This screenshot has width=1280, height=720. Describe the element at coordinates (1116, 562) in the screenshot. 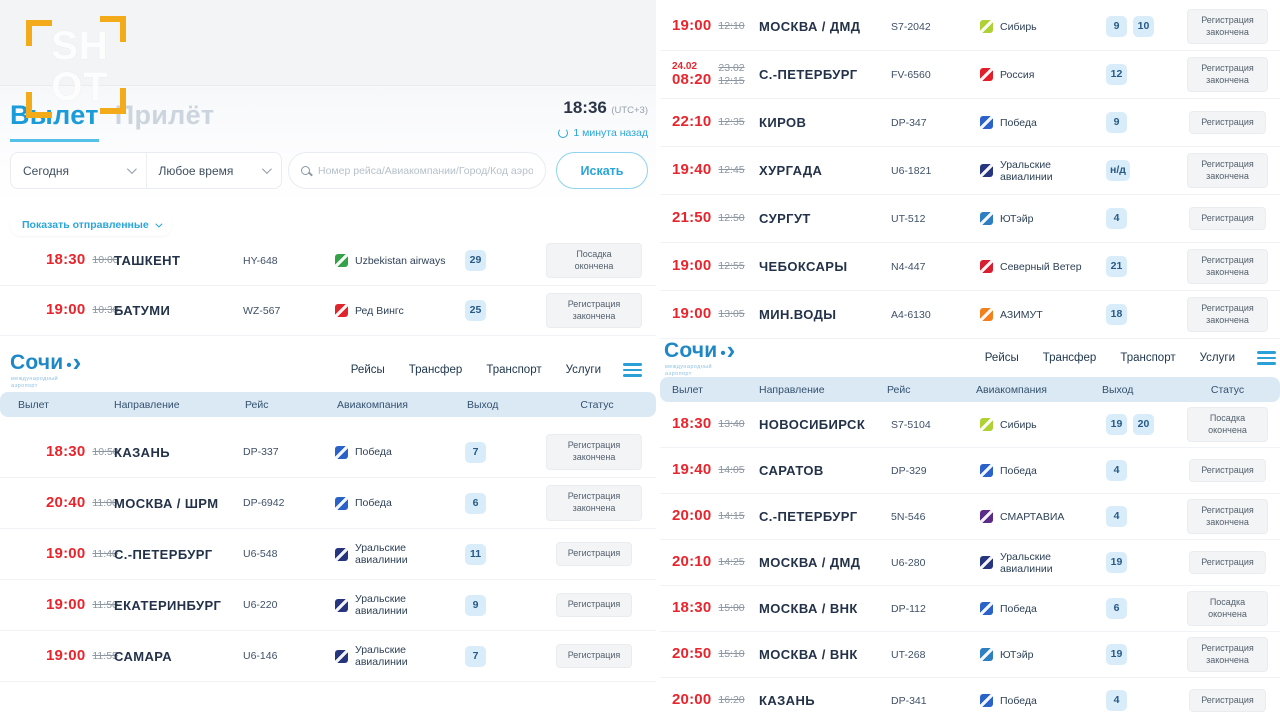

I see `gate-badge: 19` at that location.